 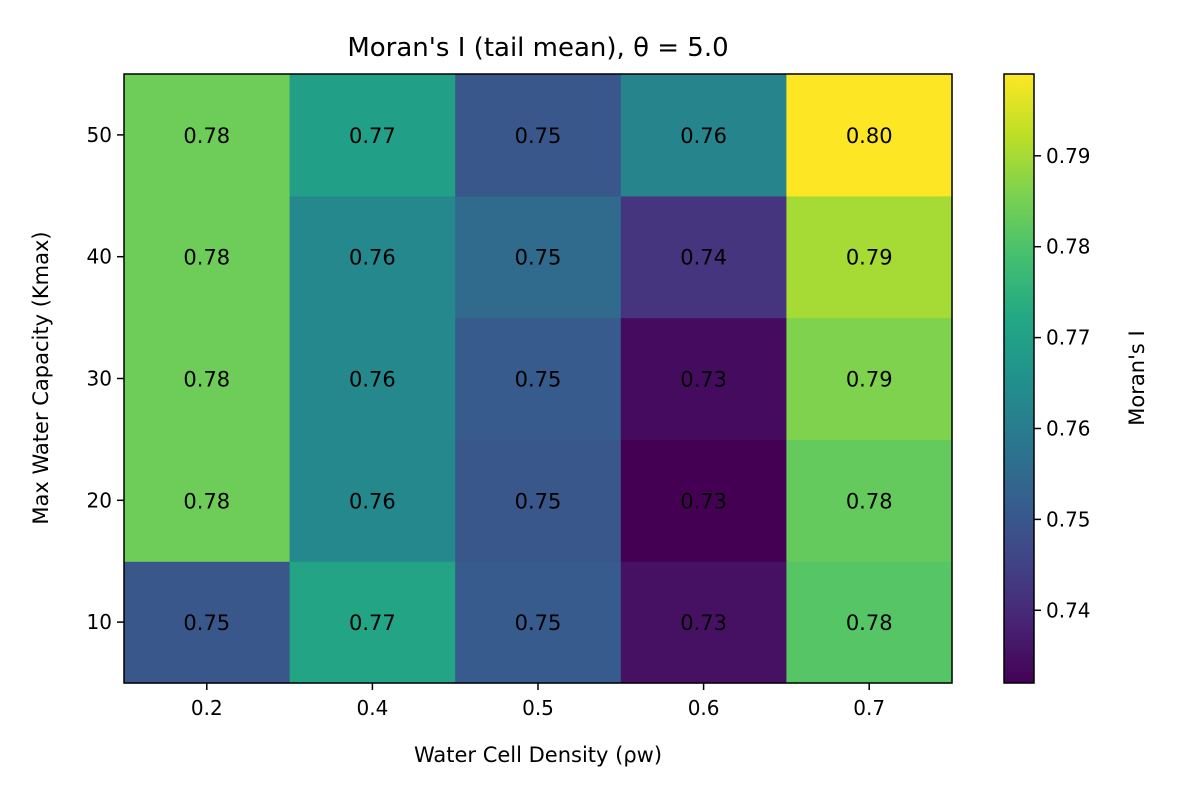 I want to click on colorbar-tick-label: 0.74, so click(x=1068, y=610).